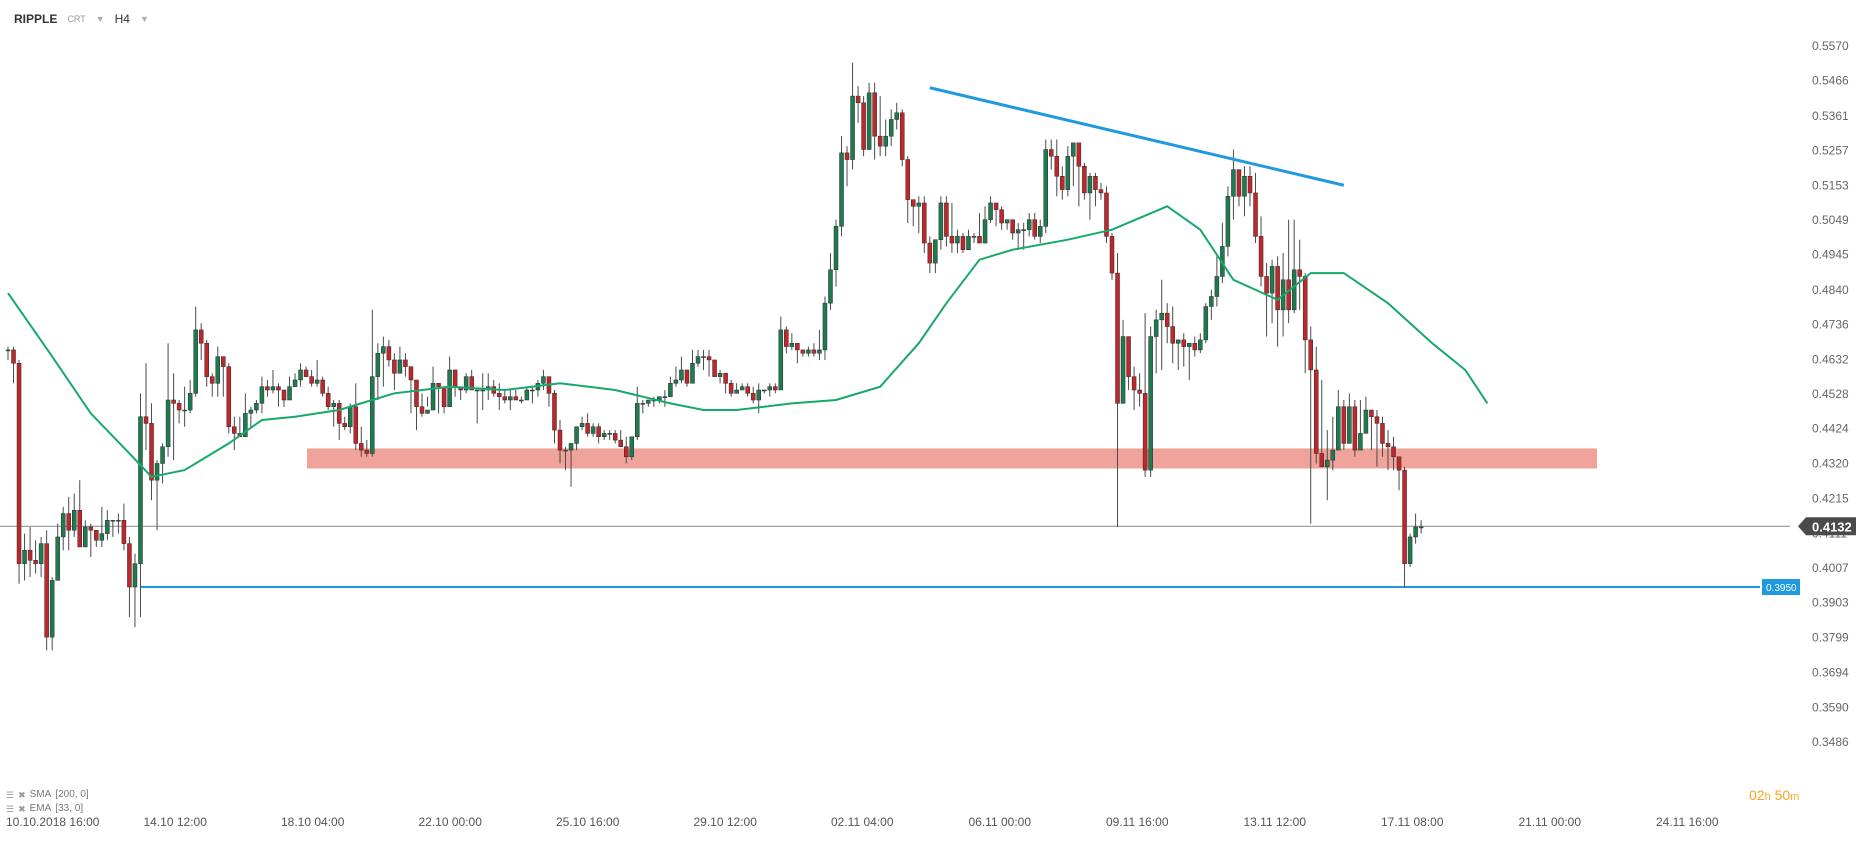  What do you see at coordinates (1412, 822) in the screenshot?
I see `time-tick-label: 17.11 08:00` at bounding box center [1412, 822].